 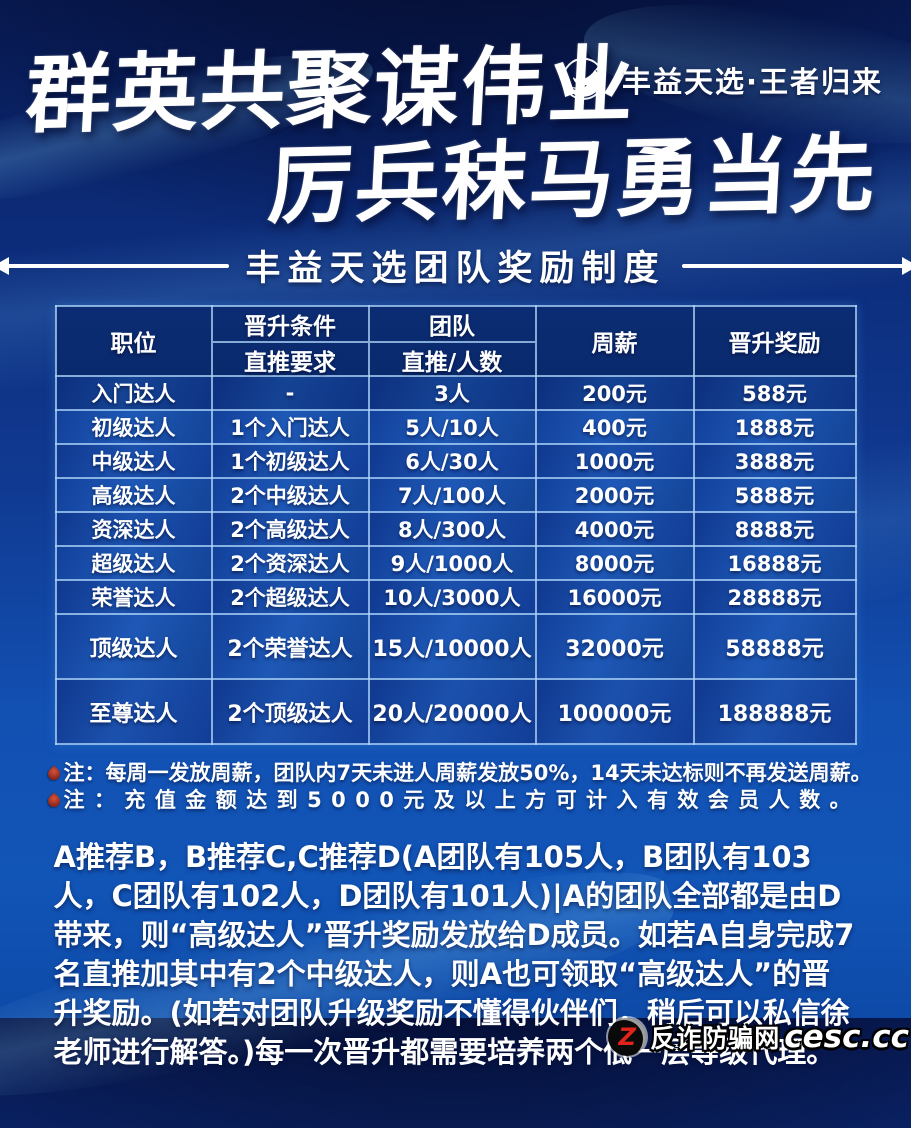 I want to click on watermark-z-glyph: Z, so click(x=627, y=1037).